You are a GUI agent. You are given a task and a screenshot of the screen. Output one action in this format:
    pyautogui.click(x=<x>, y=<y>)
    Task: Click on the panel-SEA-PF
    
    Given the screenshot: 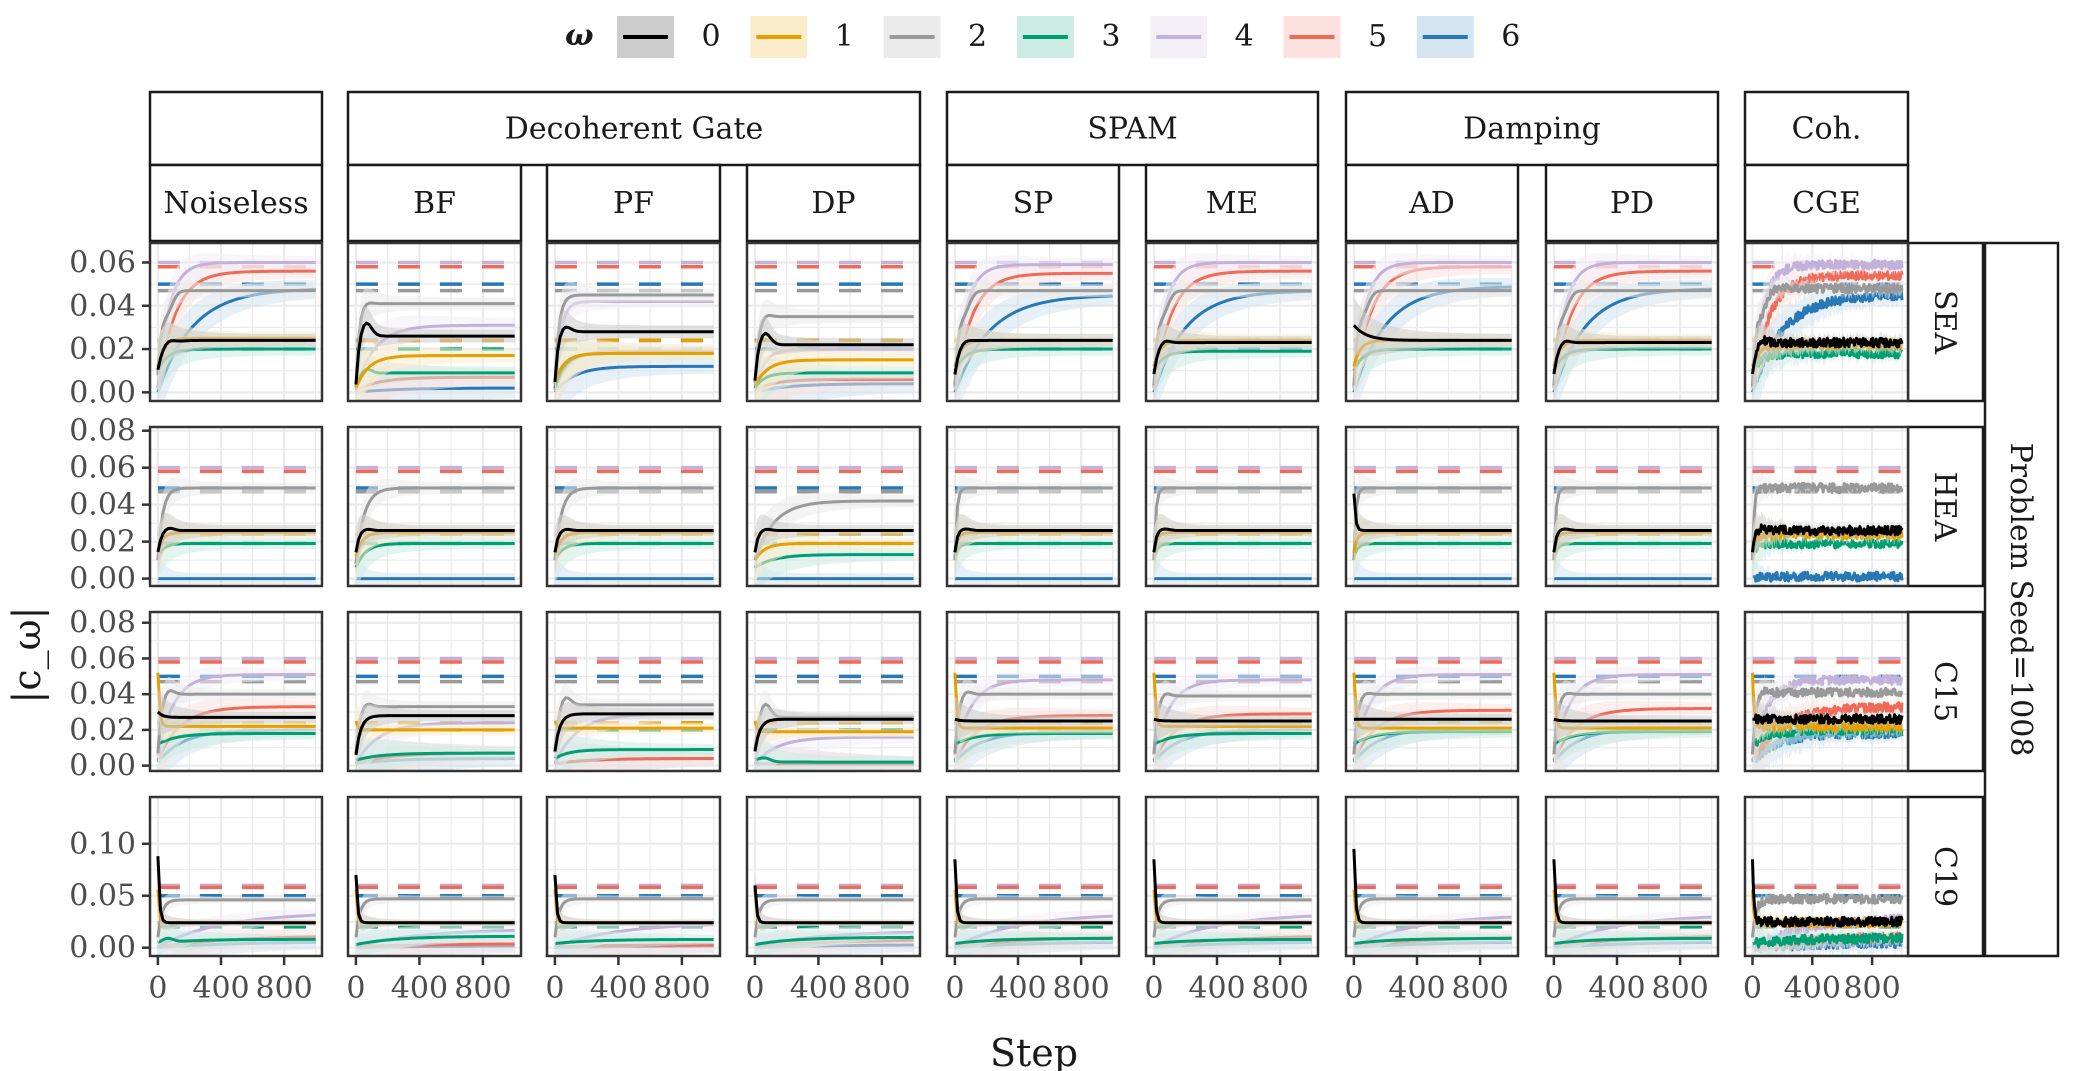 What is the action you would take?
    pyautogui.click(x=633, y=322)
    